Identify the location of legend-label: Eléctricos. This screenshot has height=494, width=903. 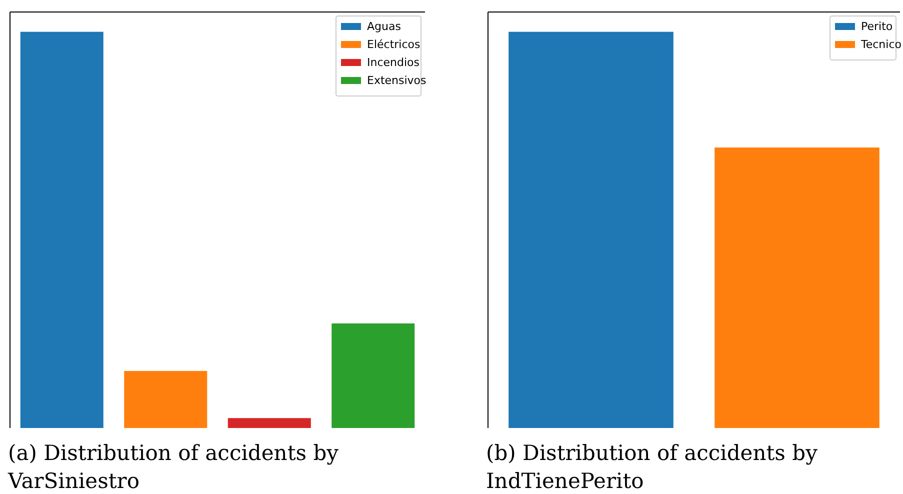
(393, 44).